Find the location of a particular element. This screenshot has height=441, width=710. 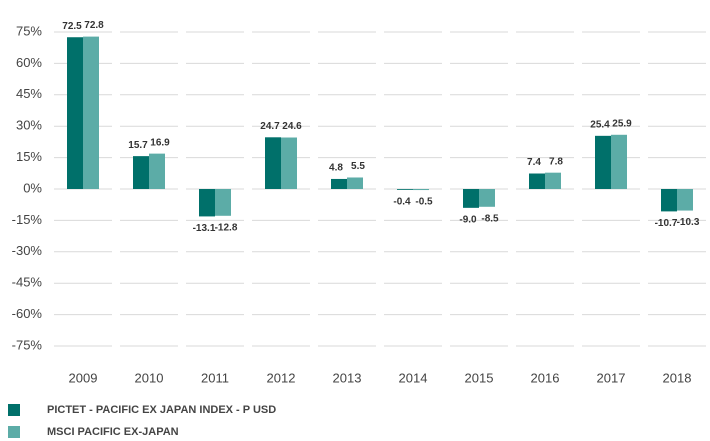

y-tick-label: -75% is located at coordinates (27, 344).